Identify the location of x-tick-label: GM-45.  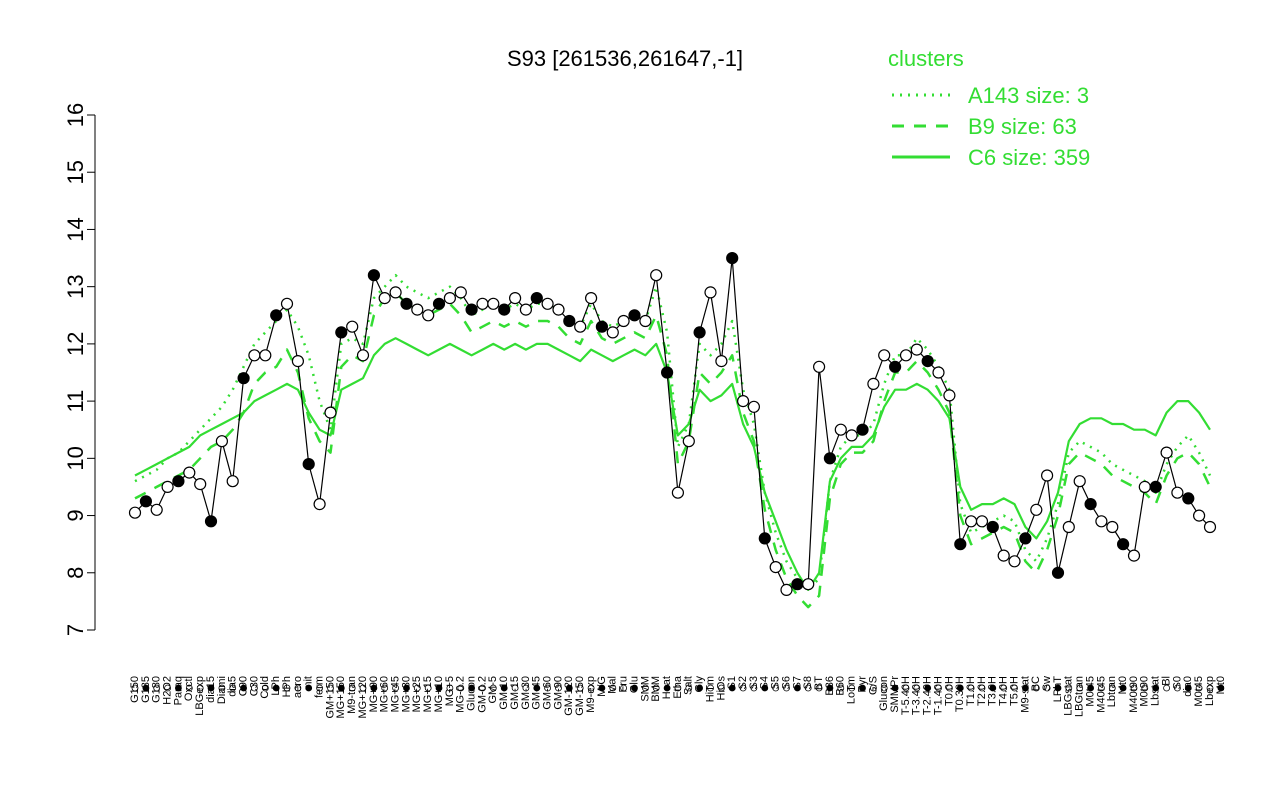
(537, 693).